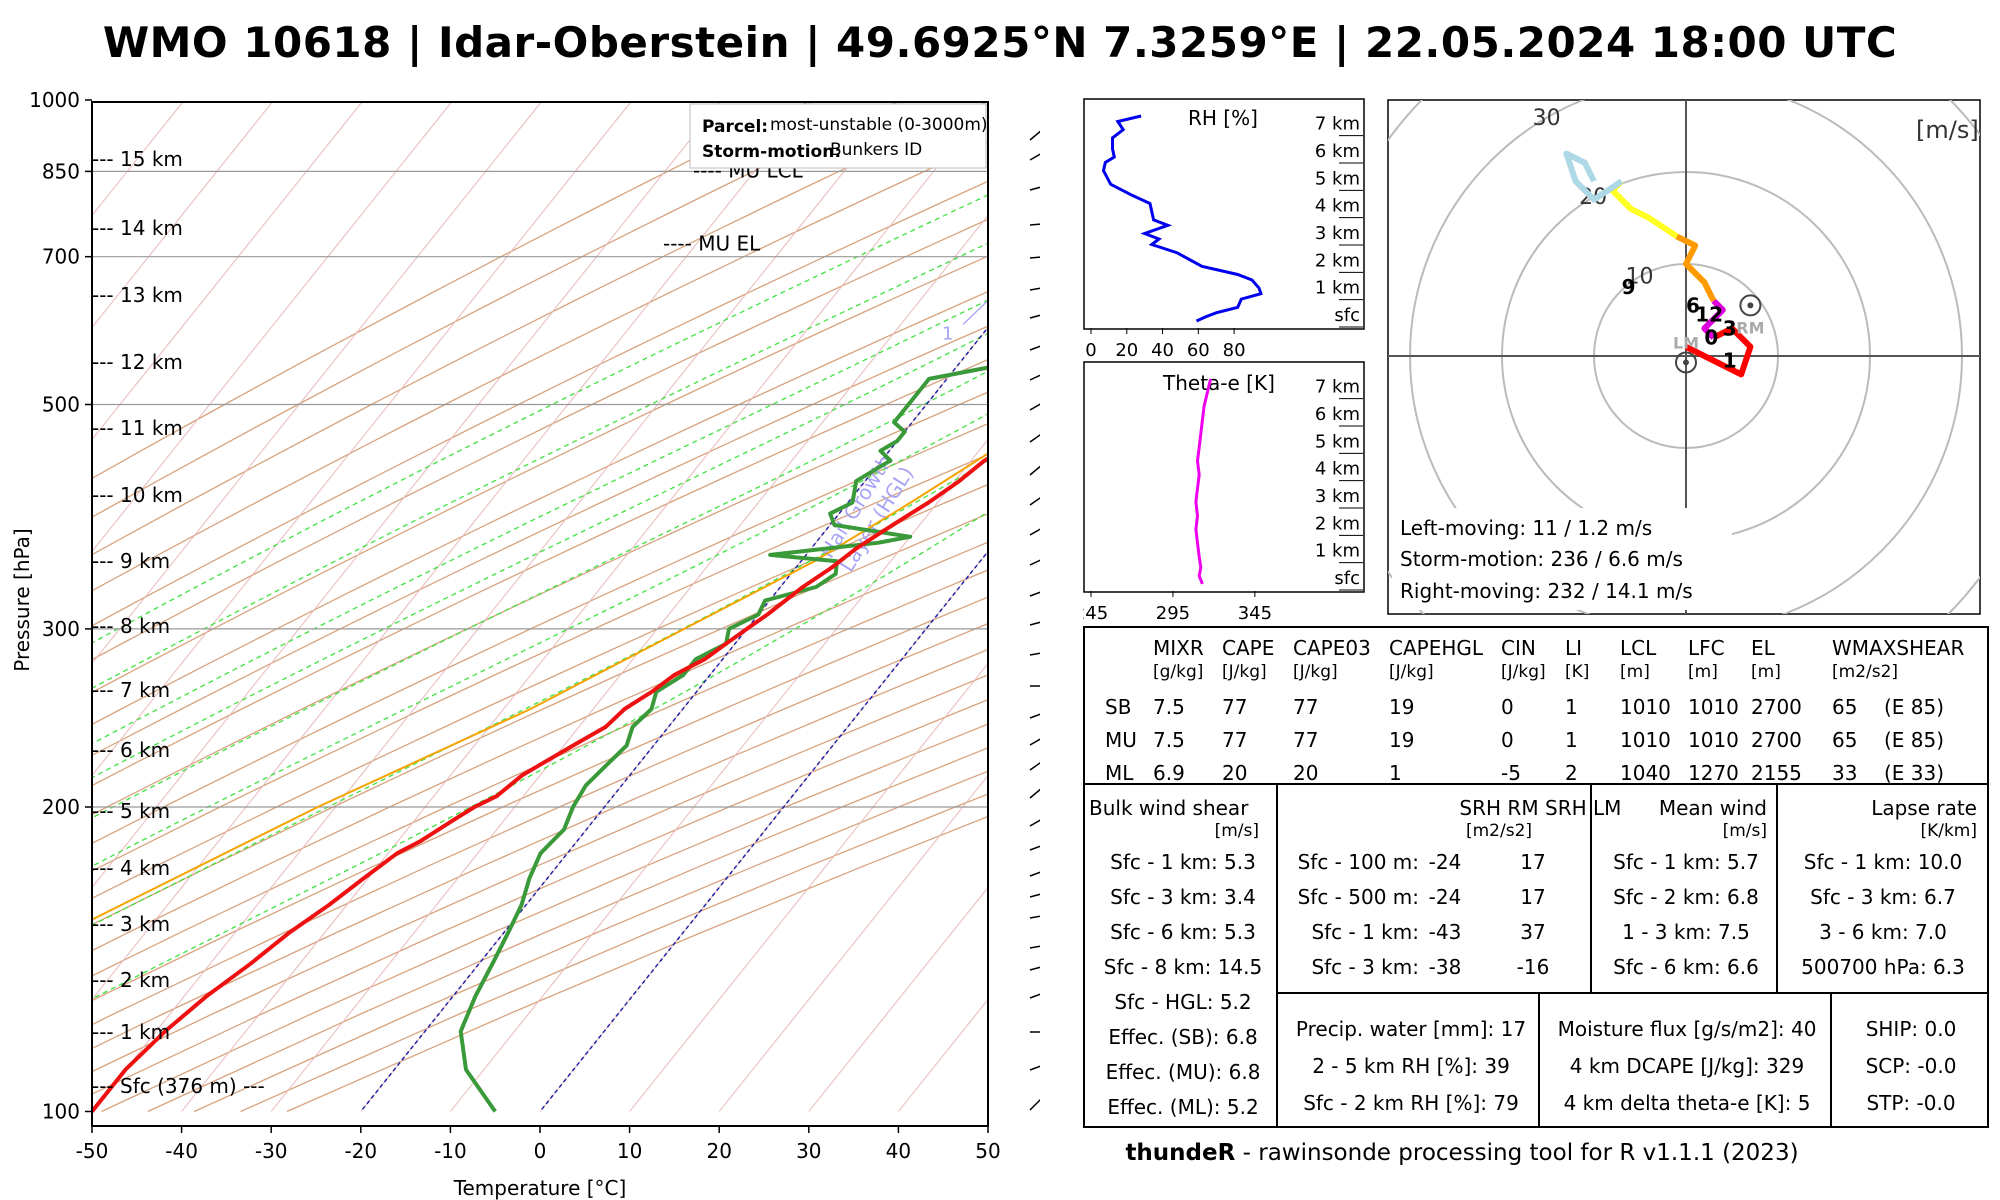 This screenshot has width=2000, height=1200. Describe the element at coordinates (1562, 559) in the screenshot. I see `motion-box` at that location.